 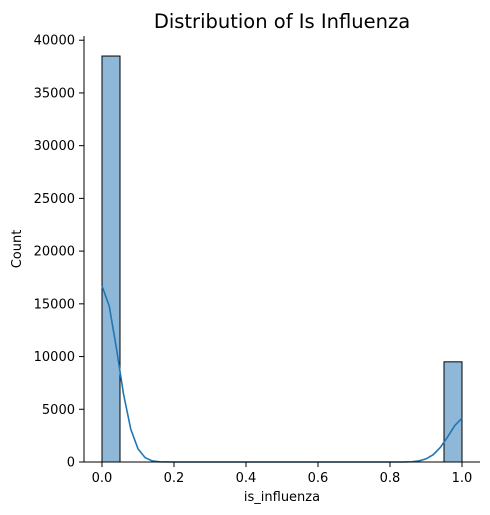 I want to click on y-tick-label: 5000, so click(x=58, y=410).